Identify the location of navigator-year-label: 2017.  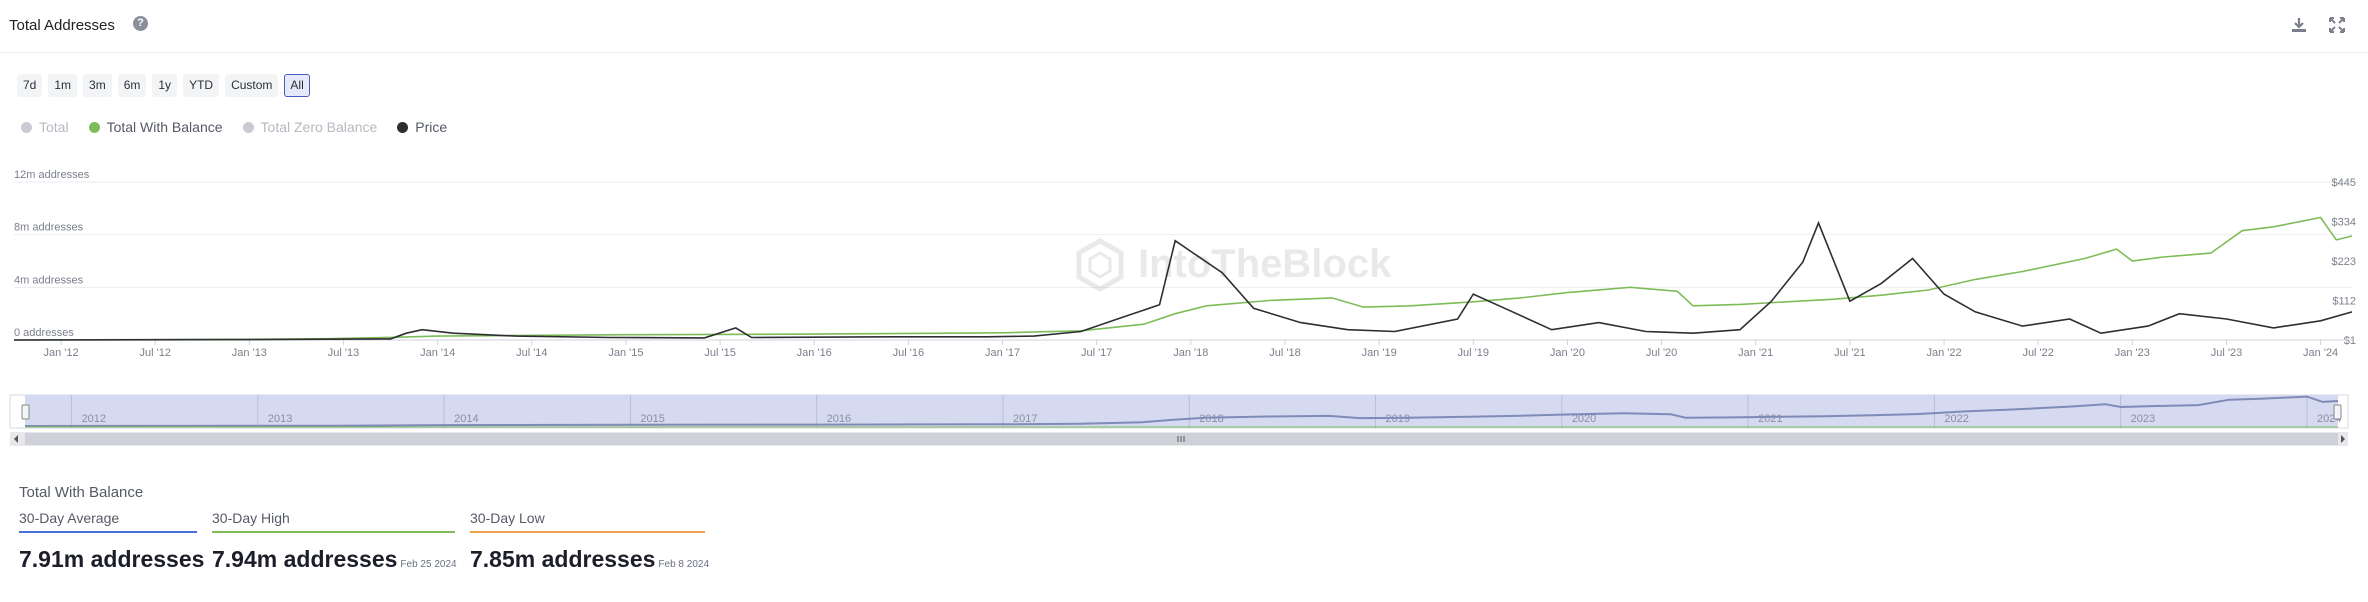
(1025, 419).